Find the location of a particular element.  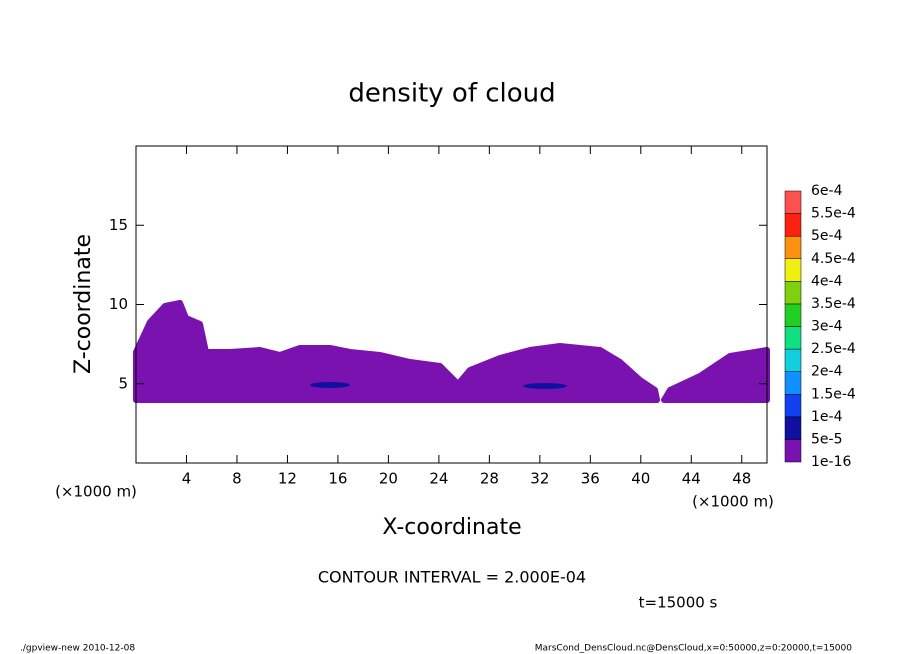

y-tick-label: 10 is located at coordinates (118, 304).